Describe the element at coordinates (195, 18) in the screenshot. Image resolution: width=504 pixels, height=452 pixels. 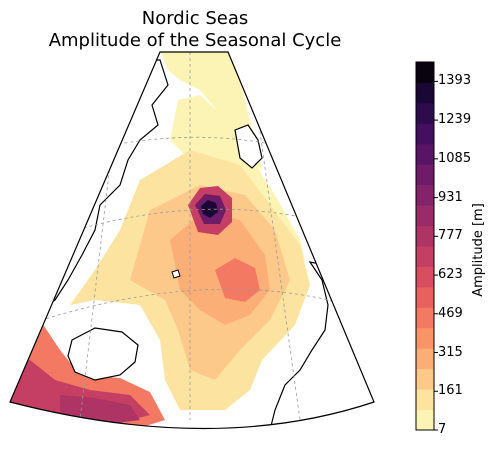
I see `map-title-line1: Nordic Seas` at that location.